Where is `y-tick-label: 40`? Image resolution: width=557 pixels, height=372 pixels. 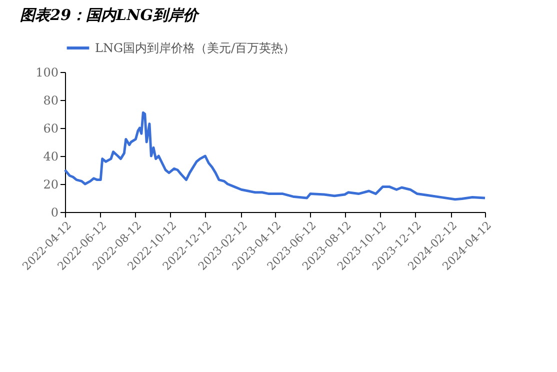 y-tick-label: 40 is located at coordinates (50, 157).